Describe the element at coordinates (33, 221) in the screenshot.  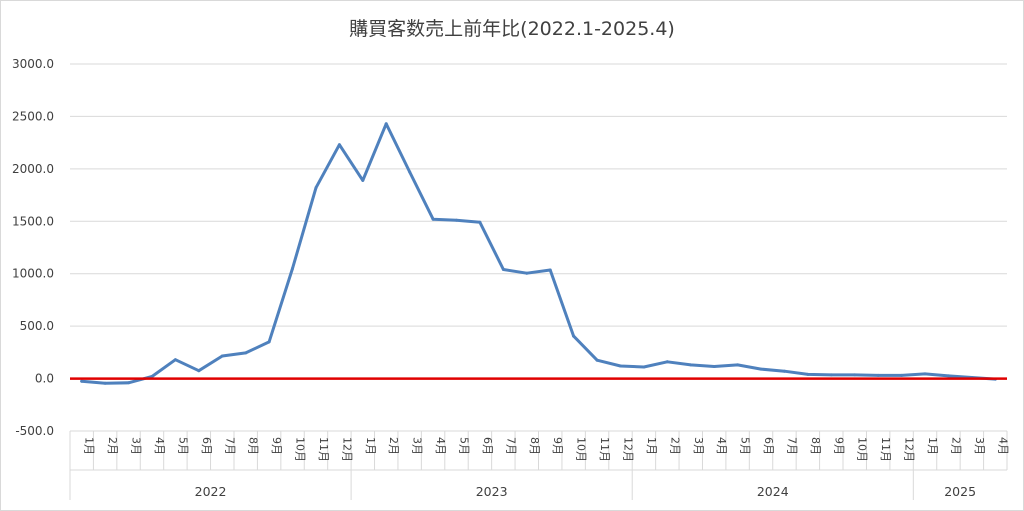
I see `y-tick-label: 1500.0` at that location.